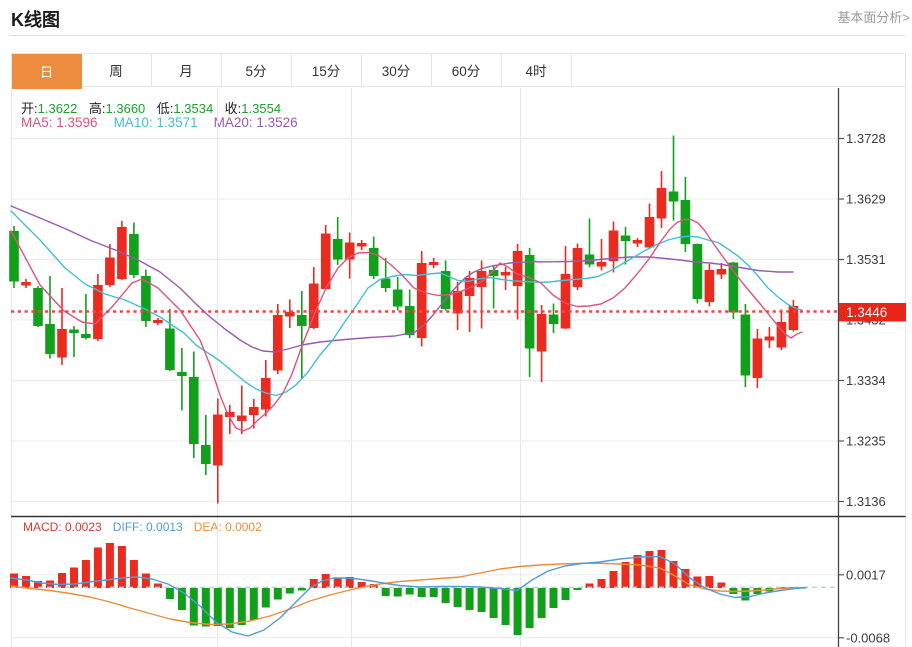  Describe the element at coordinates (866, 199) in the screenshot. I see `svg-text: 1.3629` at that location.